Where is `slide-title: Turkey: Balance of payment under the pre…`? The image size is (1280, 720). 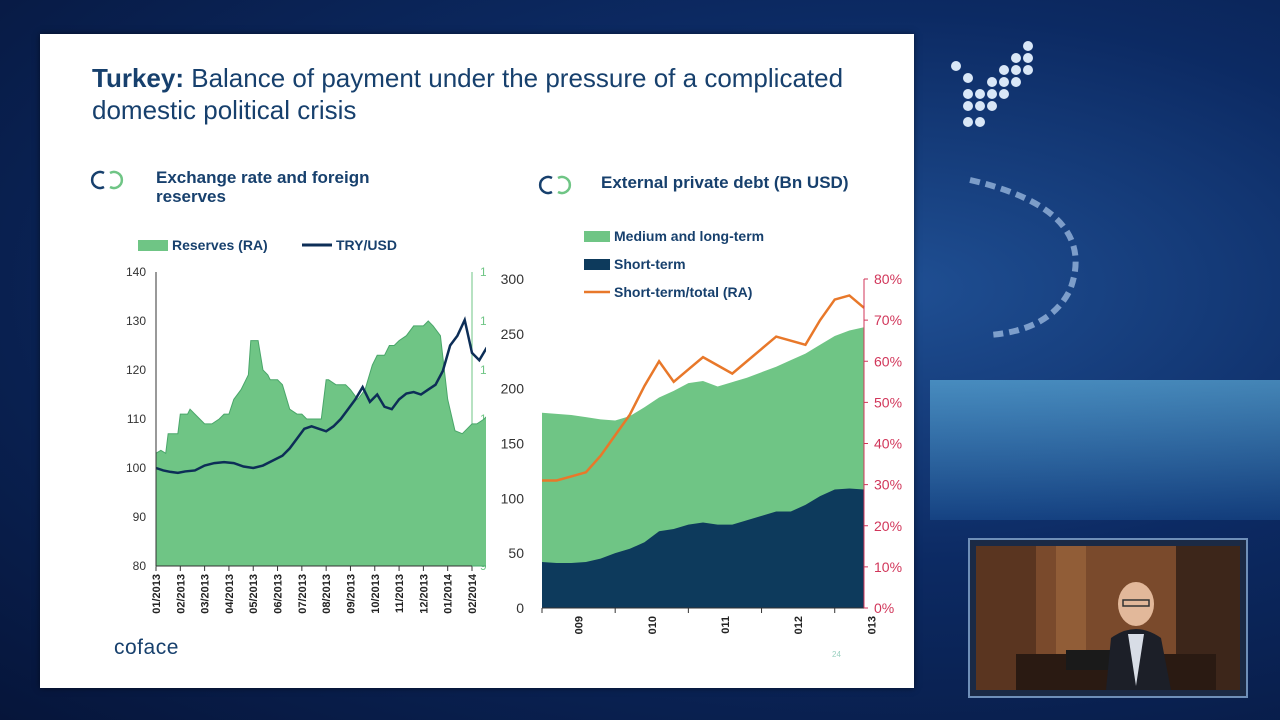
slide-title: Turkey: Balance of payment under the pre… is located at coordinates (482, 94).